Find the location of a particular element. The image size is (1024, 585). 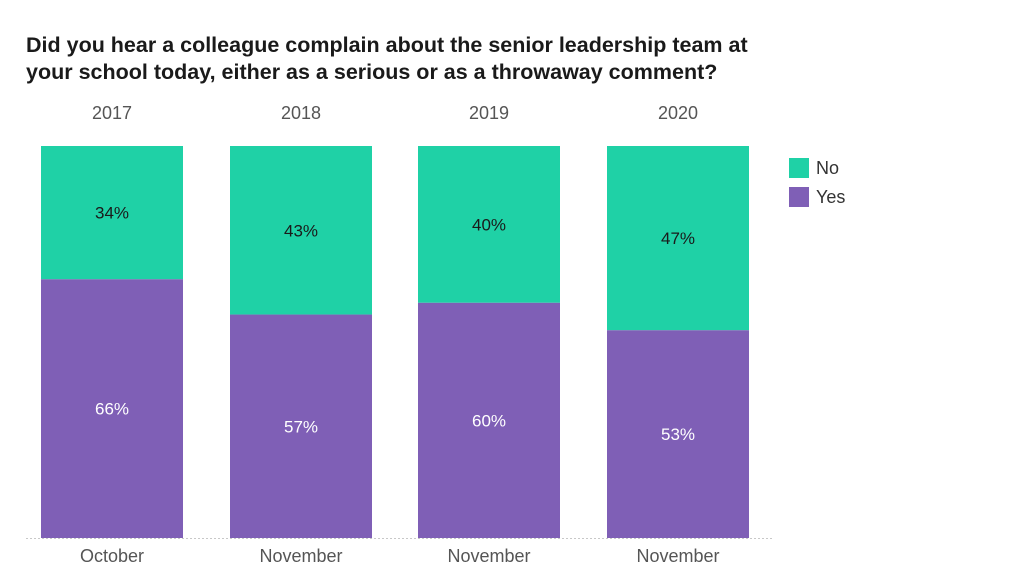

column-header-2018: 2018 is located at coordinates (301, 113).